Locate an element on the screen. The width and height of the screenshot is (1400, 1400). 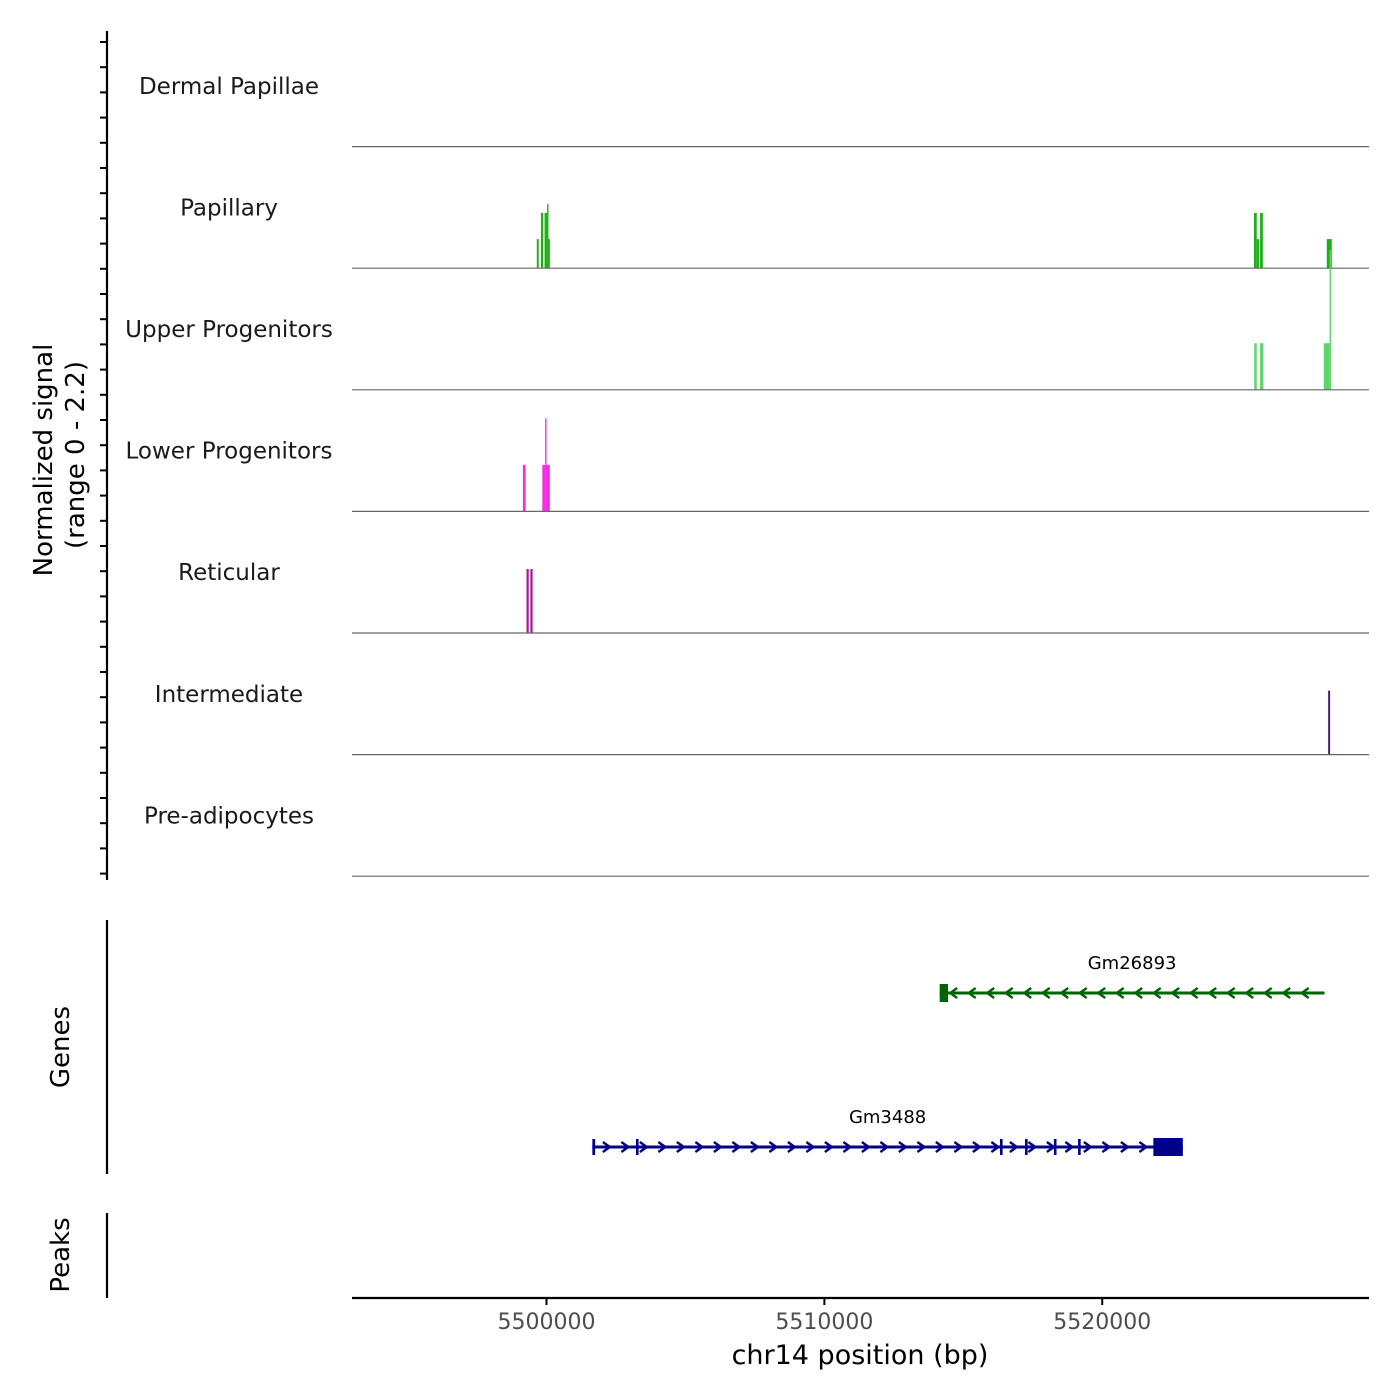
genes-y-label: Genes is located at coordinates (61, 1047).